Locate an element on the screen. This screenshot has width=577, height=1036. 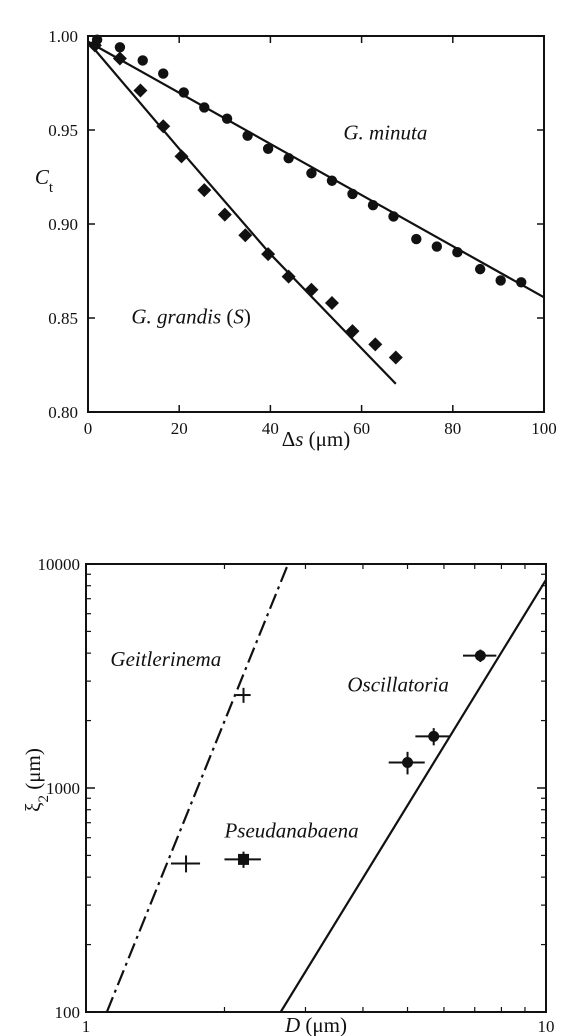
y-tick-label: 0.95 is located at coordinates (63, 130).